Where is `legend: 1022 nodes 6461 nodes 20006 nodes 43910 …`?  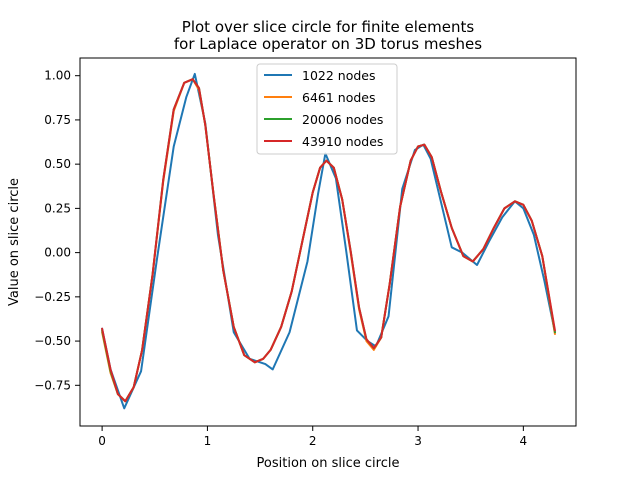 legend: 1022 nodes 6461 nodes 20006 nodes 43910 … is located at coordinates (327, 109).